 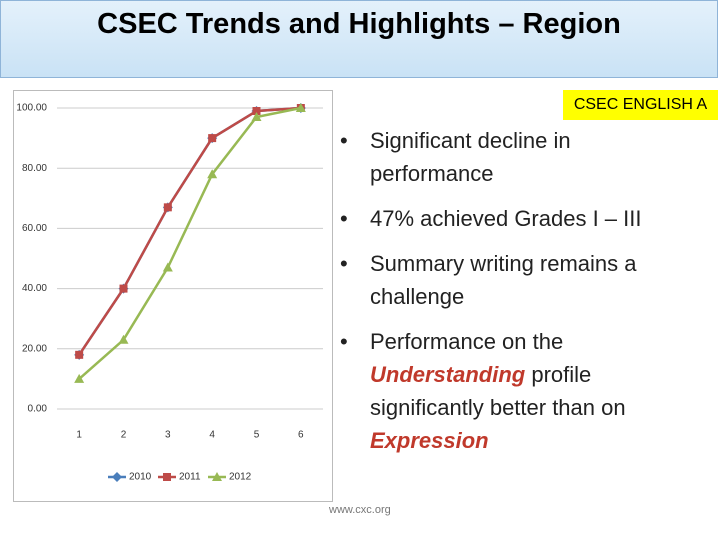 I want to click on bullet-text: profile significantly better than on, so click(x=498, y=391).